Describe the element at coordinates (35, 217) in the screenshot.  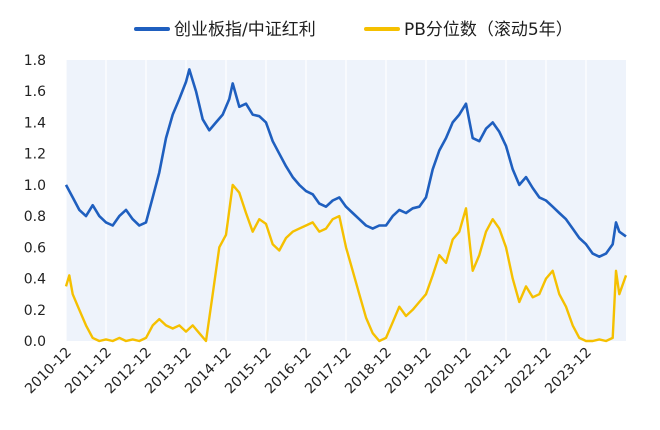
I see `y-tick-label: 0.8` at that location.